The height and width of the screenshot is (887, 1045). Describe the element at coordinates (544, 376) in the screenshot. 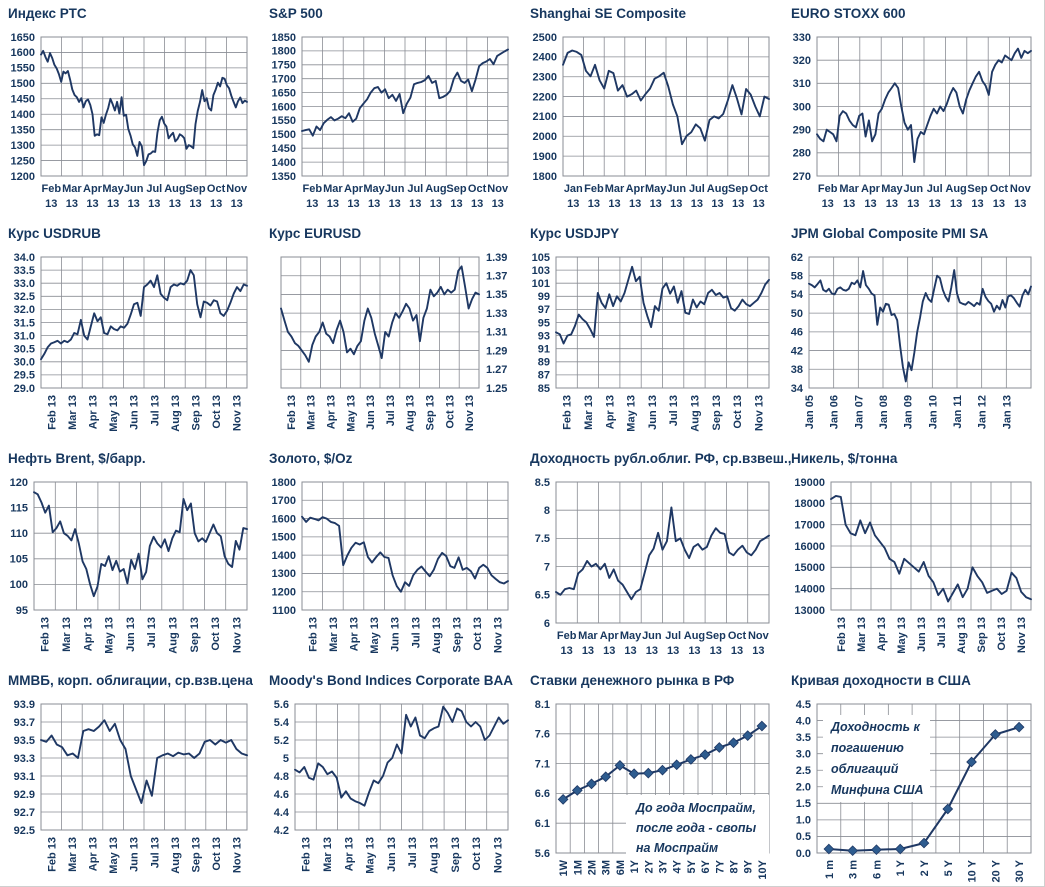

I see `svg-text: 87` at that location.